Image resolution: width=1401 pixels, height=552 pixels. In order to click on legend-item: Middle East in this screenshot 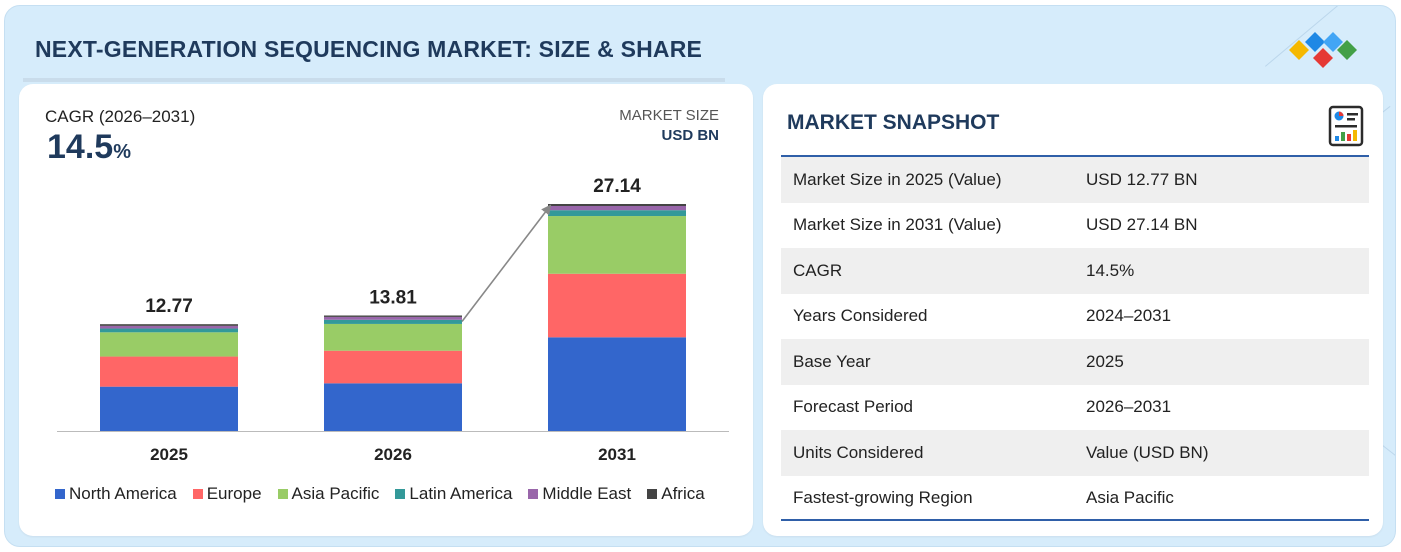, I will do `click(579, 494)`.